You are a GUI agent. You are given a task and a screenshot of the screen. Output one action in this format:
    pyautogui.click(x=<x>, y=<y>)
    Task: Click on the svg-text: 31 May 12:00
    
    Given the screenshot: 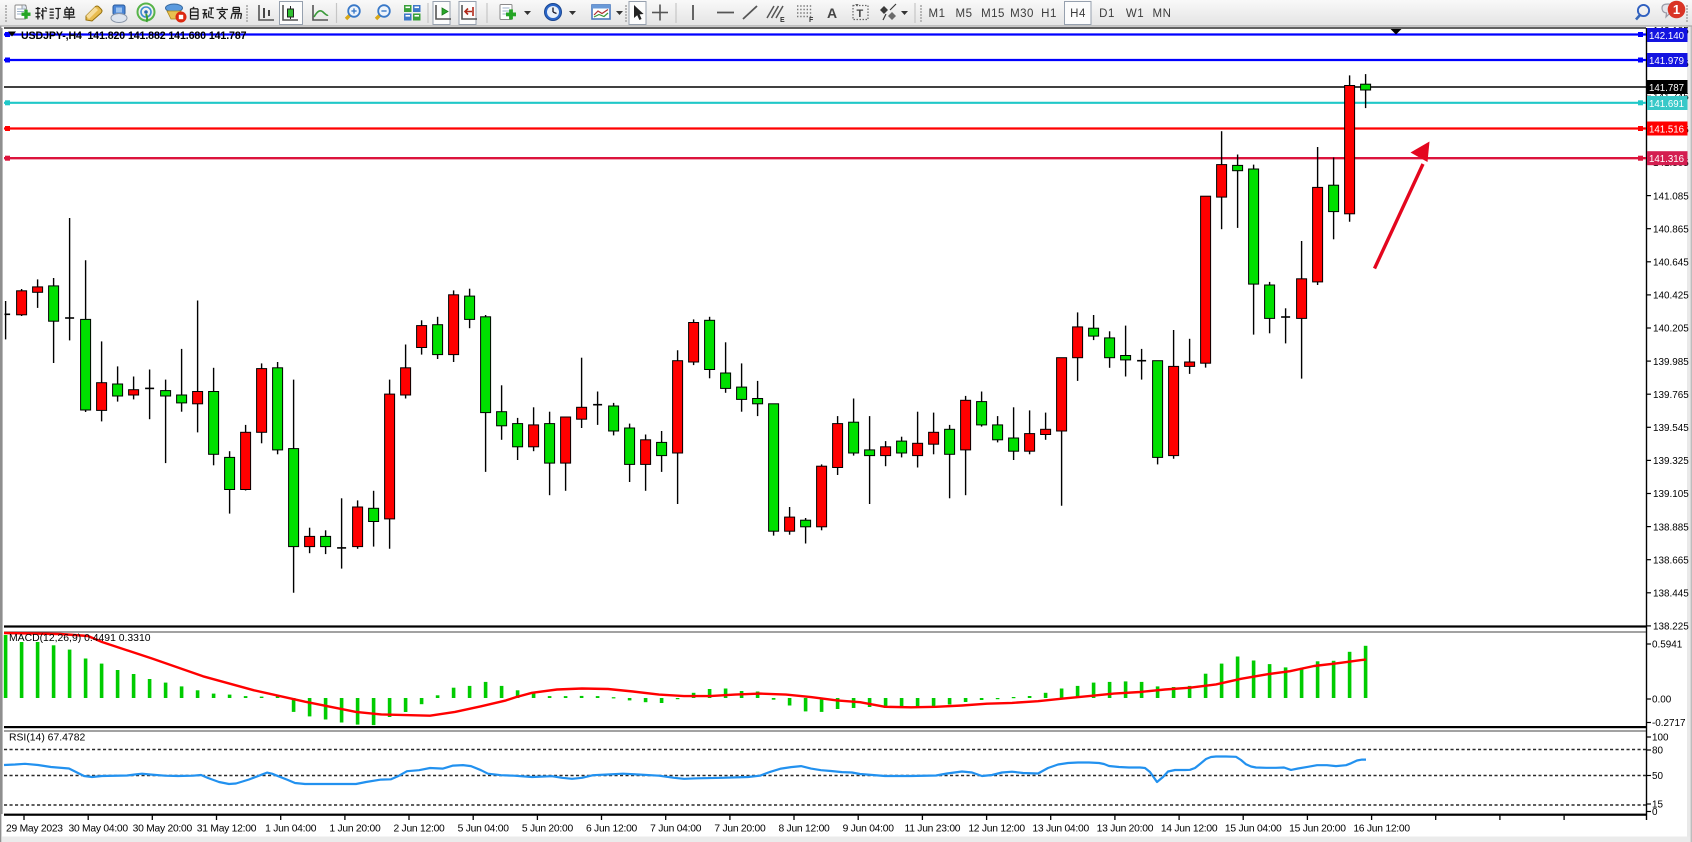 What is the action you would take?
    pyautogui.click(x=227, y=829)
    